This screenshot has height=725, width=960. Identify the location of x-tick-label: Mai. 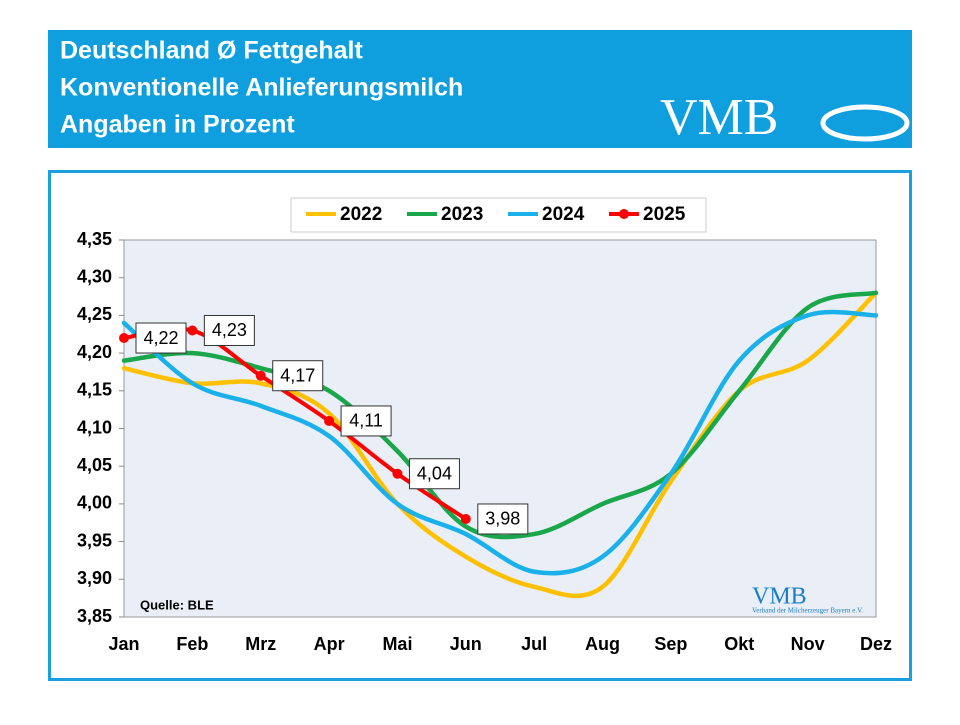
(397, 644).